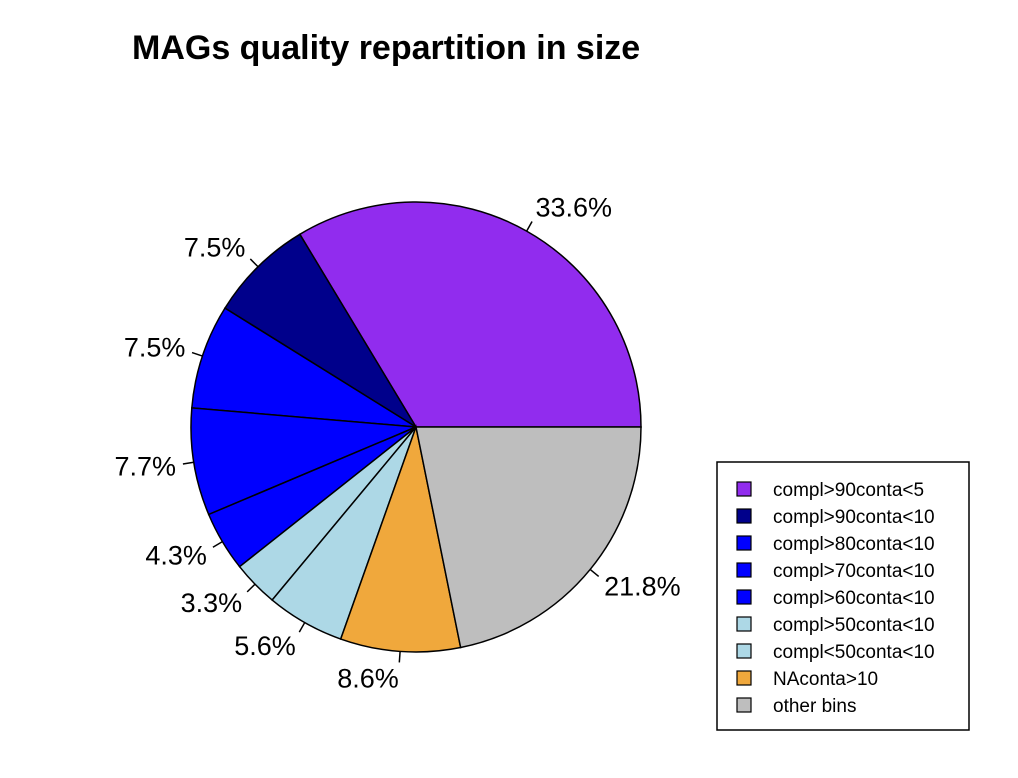 This screenshot has width=1018, height=778. Describe the element at coordinates (176, 555) in the screenshot. I see `slice-label-compl-60conta-10: 4.3%` at that location.